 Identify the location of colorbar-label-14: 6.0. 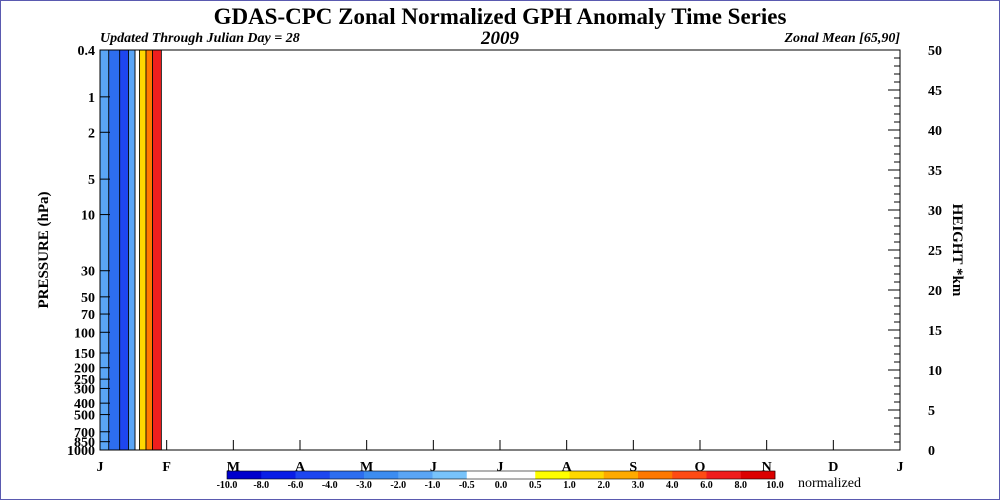
(706, 485).